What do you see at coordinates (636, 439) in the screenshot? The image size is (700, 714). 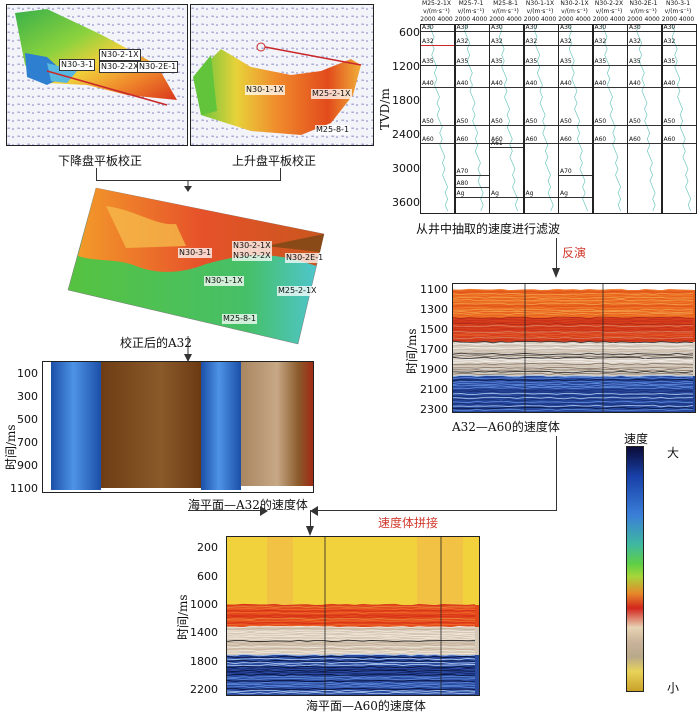 I see `colorbar-title: 速度` at bounding box center [636, 439].